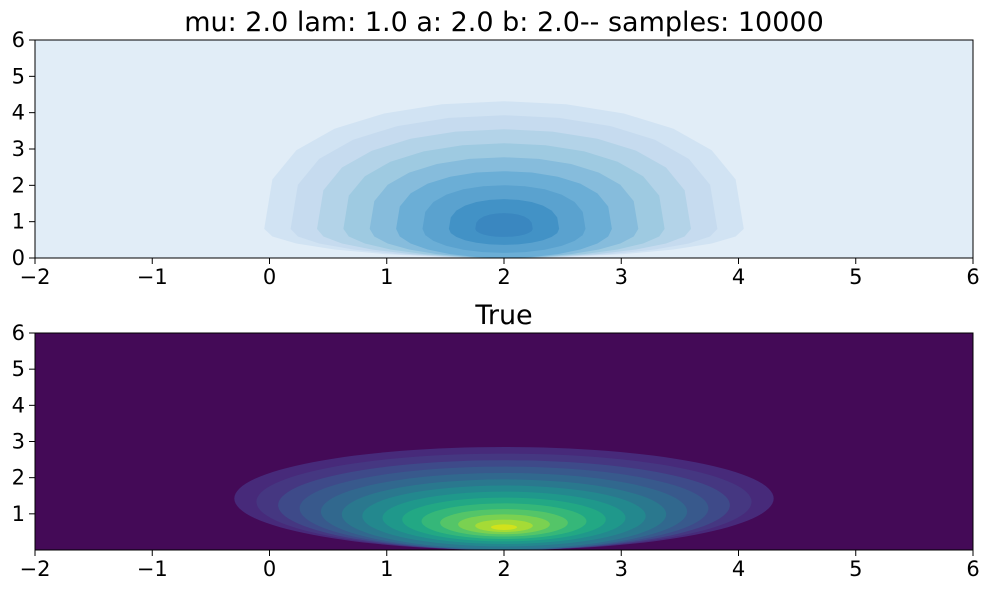  I want to click on top-y-axis: 0 1 2 3 4 5 6, so click(23, 149).